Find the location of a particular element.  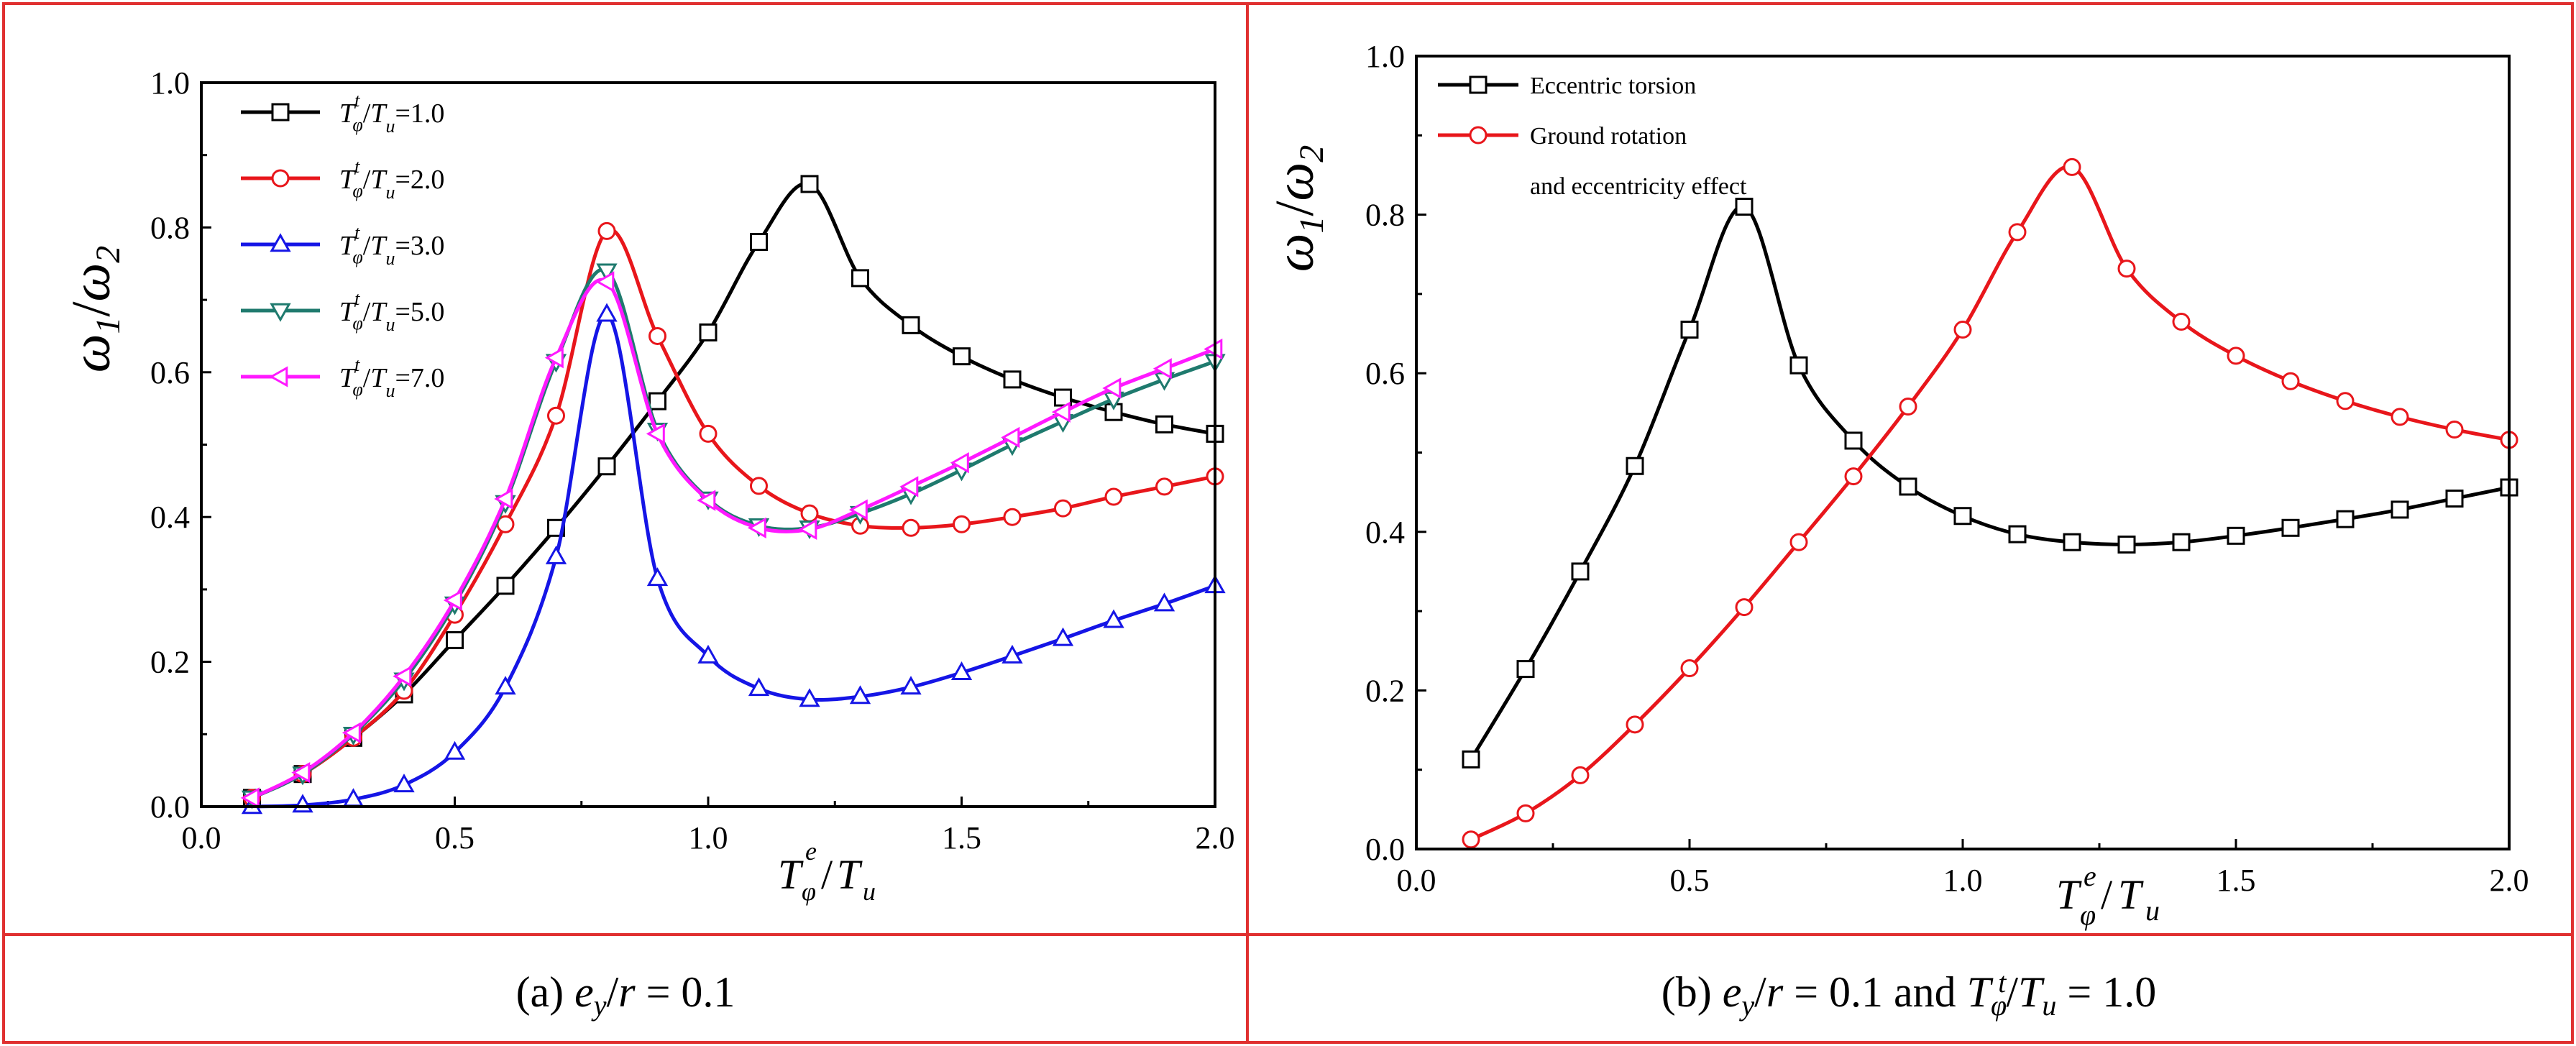

x-tick-label-a-3: 1.5 is located at coordinates (962, 837).